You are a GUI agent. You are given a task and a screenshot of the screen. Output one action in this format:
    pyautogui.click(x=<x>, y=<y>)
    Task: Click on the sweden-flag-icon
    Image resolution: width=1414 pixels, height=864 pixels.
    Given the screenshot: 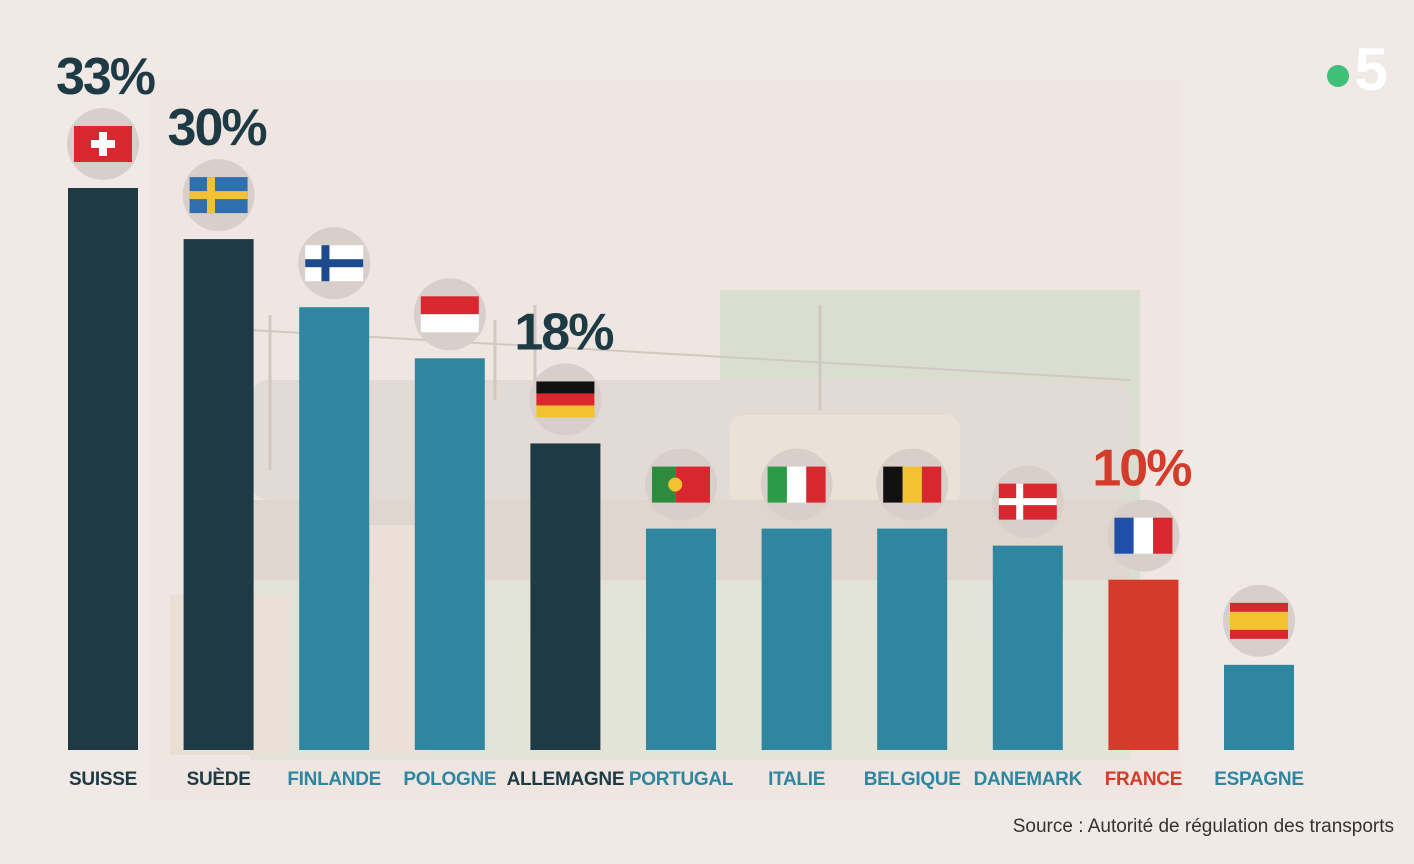 What is the action you would take?
    pyautogui.click(x=218, y=195)
    